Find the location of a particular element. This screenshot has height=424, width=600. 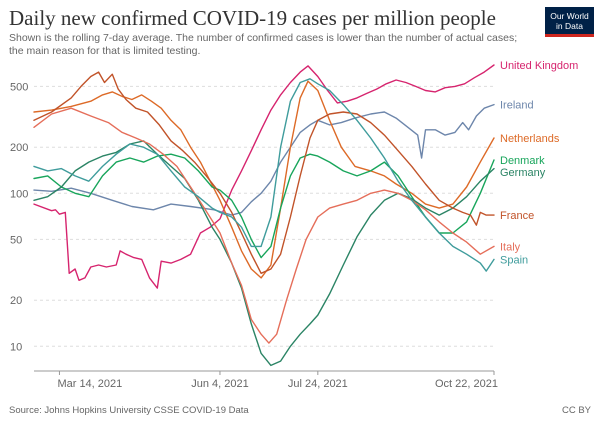

y-tick-label: 200 is located at coordinates (19, 148).